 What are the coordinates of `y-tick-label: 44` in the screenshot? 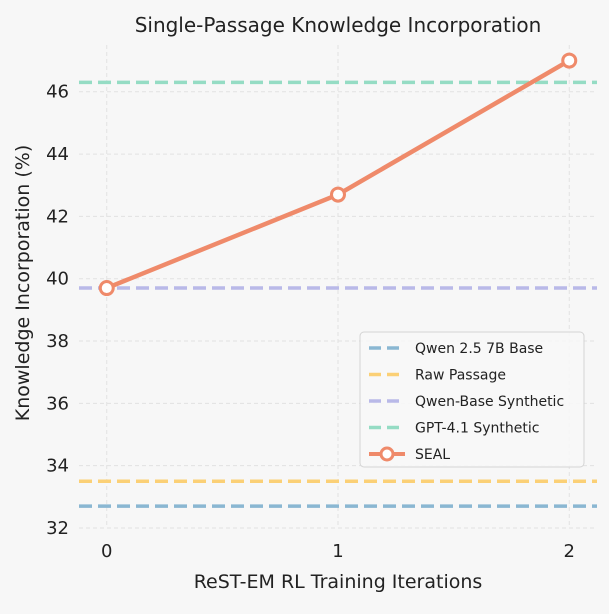 It's located at (57, 154).